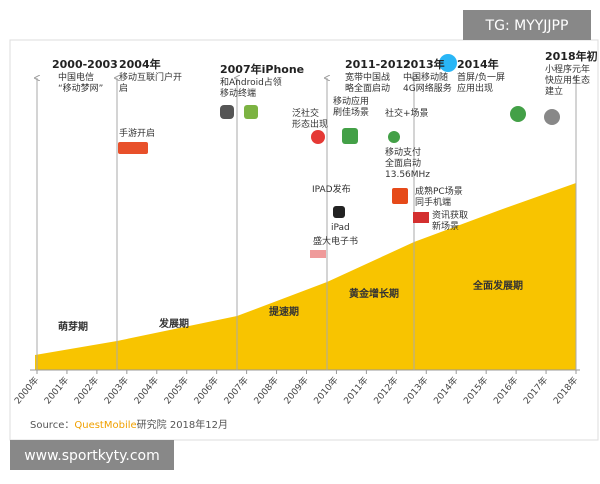  I want to click on milestone-text: 快应用生态, so click(567, 80).